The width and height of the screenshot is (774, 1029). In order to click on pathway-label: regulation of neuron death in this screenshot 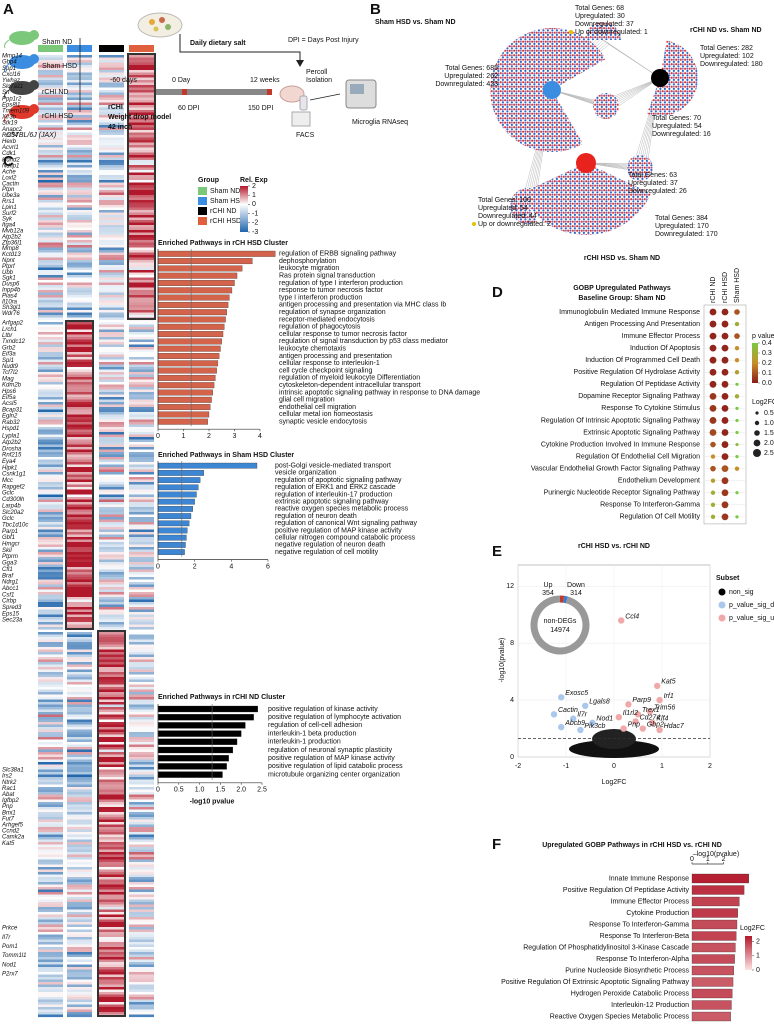, I will do `click(316, 516)`.